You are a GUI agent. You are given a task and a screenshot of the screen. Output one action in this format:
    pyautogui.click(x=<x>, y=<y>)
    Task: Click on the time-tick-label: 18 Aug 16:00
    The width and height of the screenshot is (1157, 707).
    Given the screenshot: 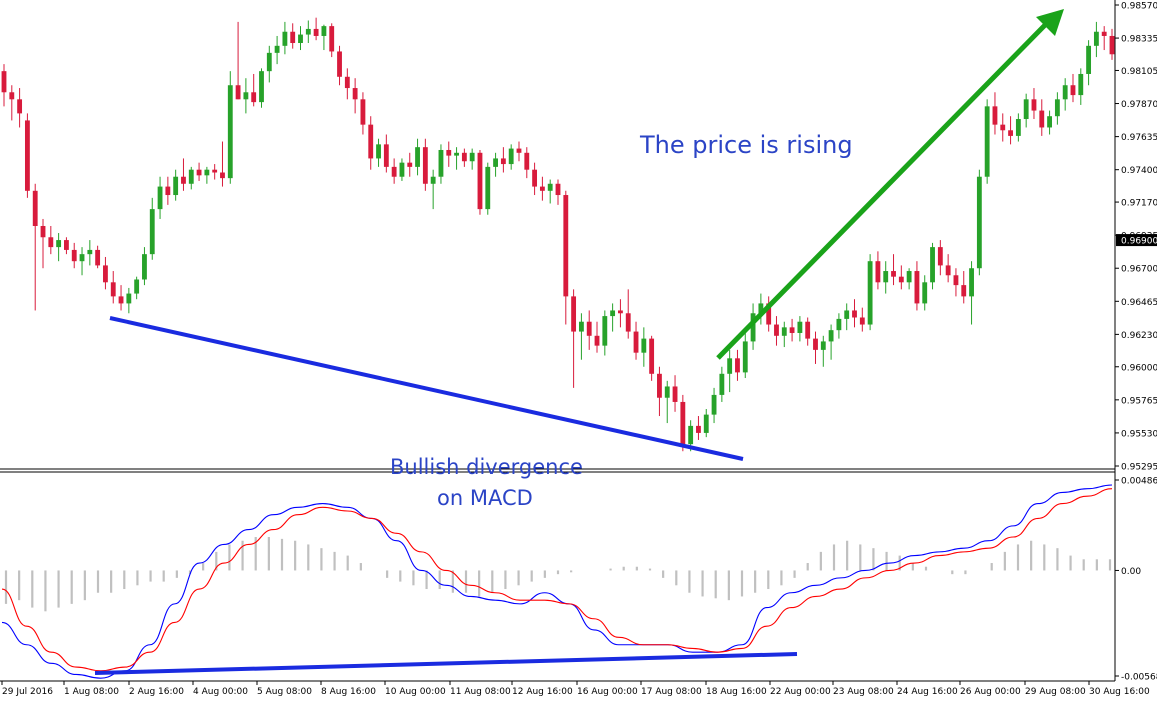 What is the action you would take?
    pyautogui.click(x=736, y=692)
    